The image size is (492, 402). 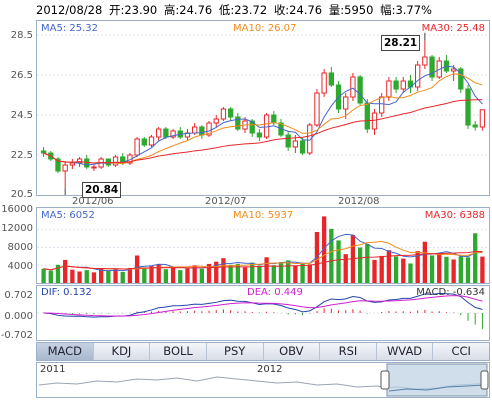 I want to click on tab-obv: OBV, so click(x=292, y=351).